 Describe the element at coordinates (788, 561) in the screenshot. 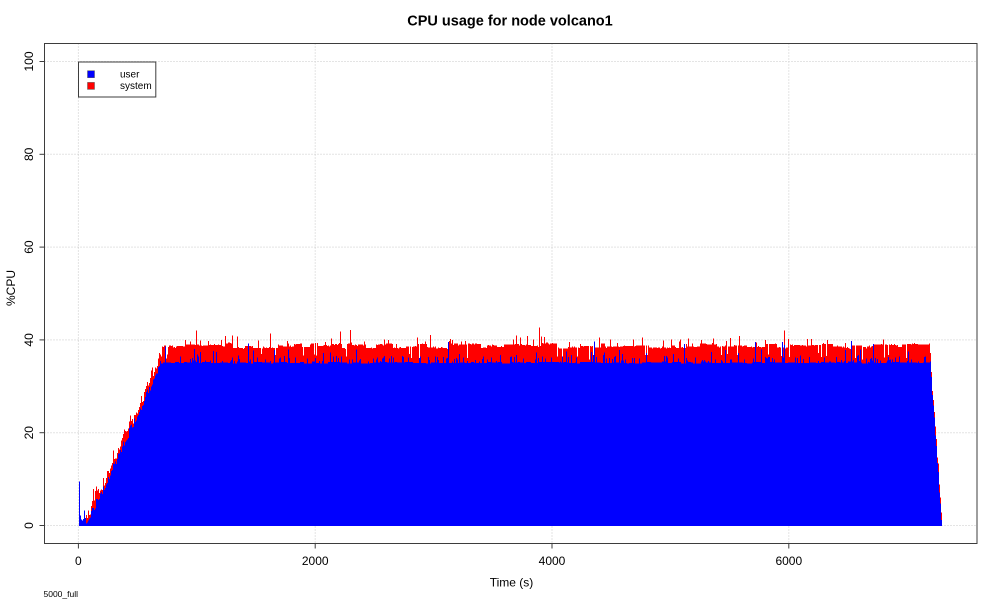

I see `svg-text: 6000` at that location.